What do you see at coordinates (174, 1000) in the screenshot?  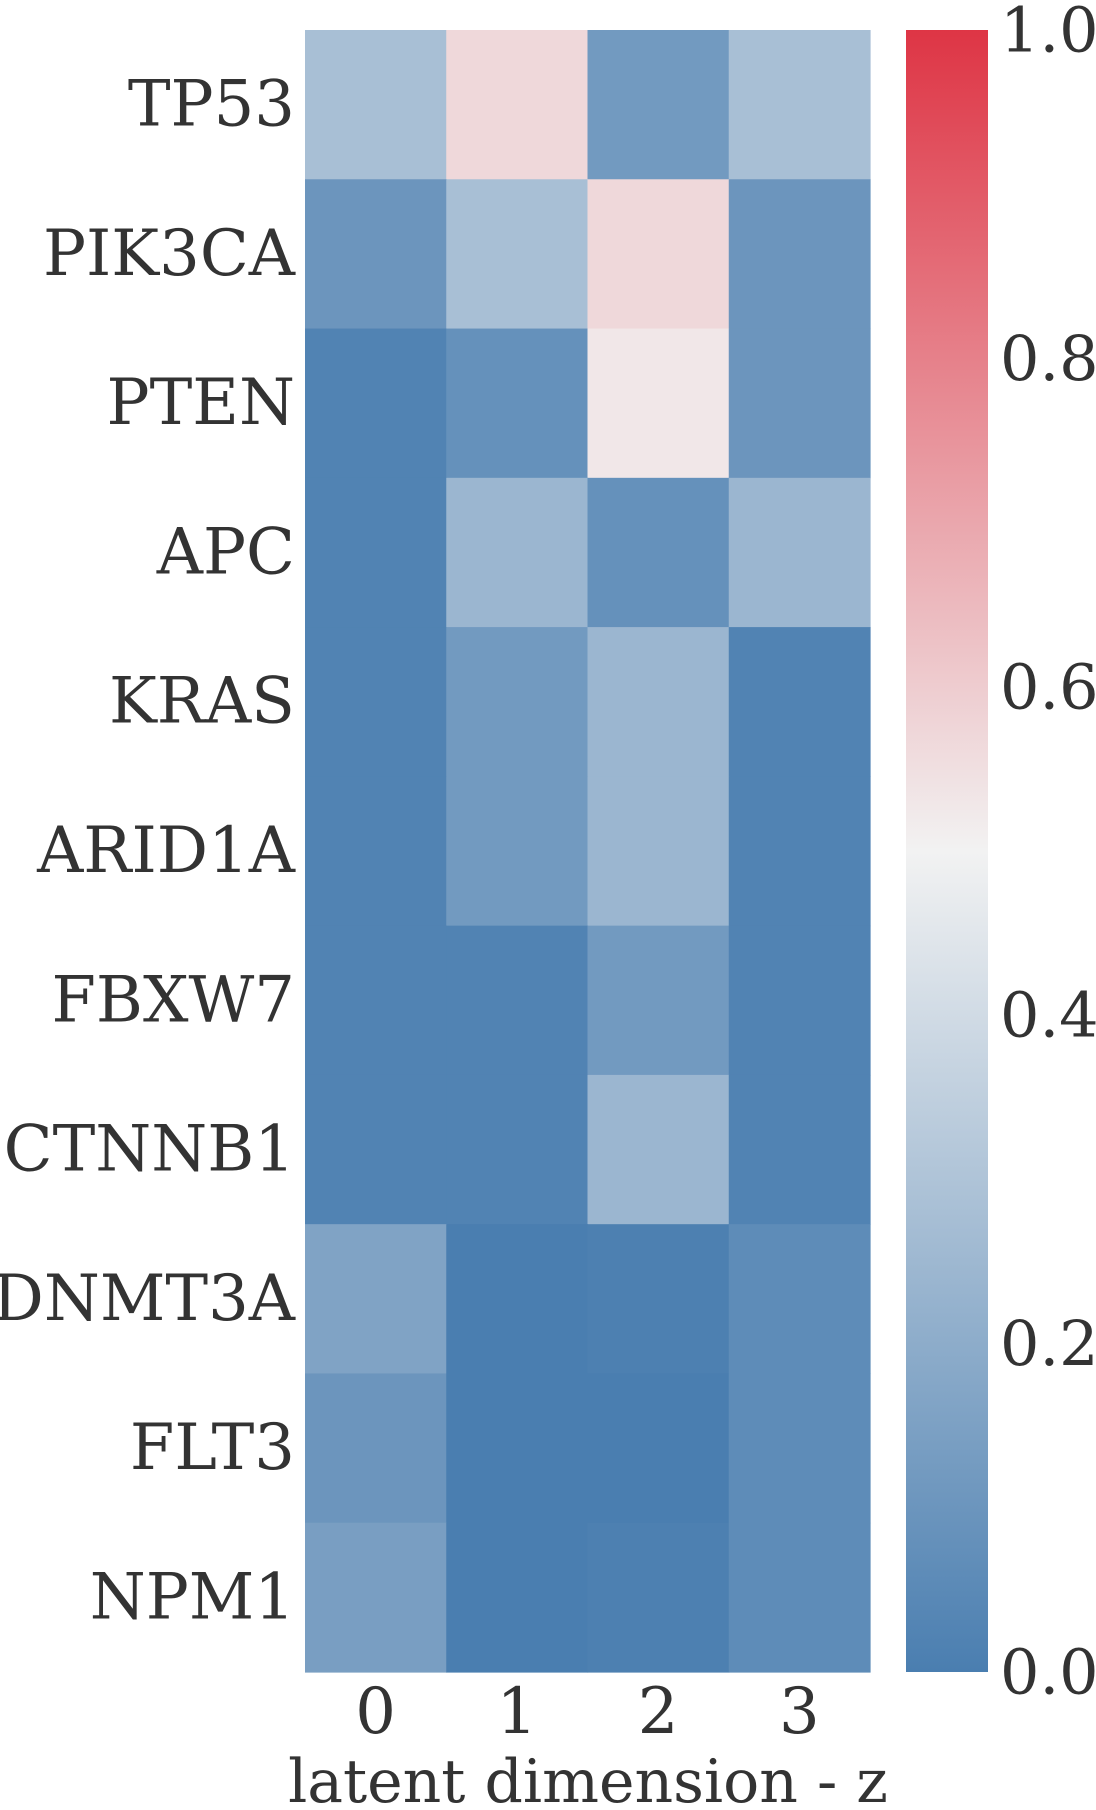 I see `y-tick-label-fbxw7: FBXW7` at bounding box center [174, 1000].